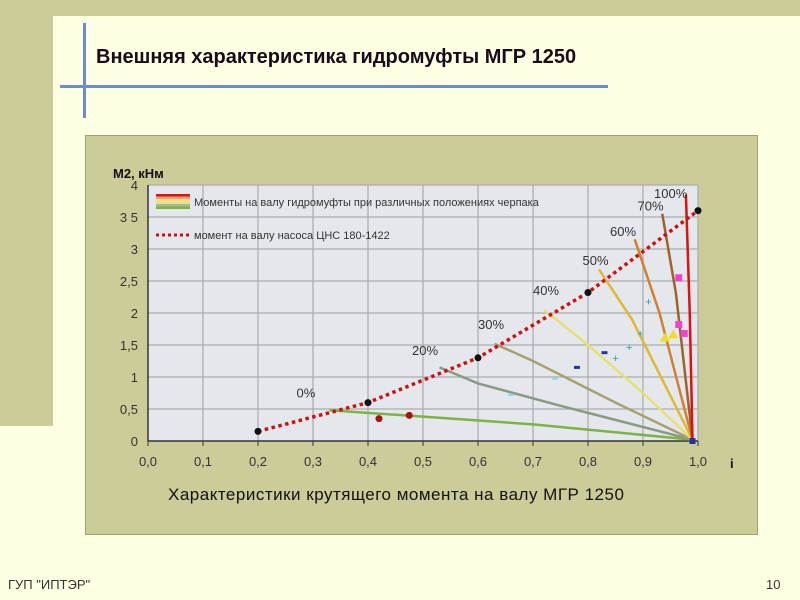 This screenshot has width=800, height=600. What do you see at coordinates (651, 206) in the screenshot?
I see `series-label: 70%` at bounding box center [651, 206].